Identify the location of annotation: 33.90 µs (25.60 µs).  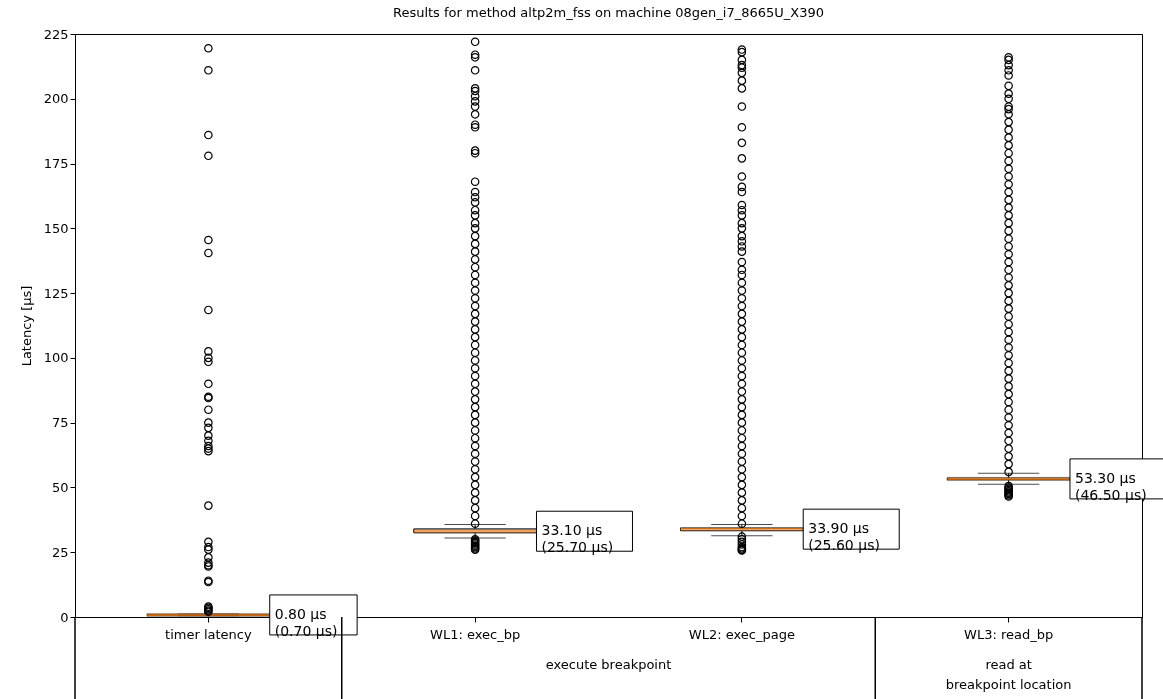
(844, 537).